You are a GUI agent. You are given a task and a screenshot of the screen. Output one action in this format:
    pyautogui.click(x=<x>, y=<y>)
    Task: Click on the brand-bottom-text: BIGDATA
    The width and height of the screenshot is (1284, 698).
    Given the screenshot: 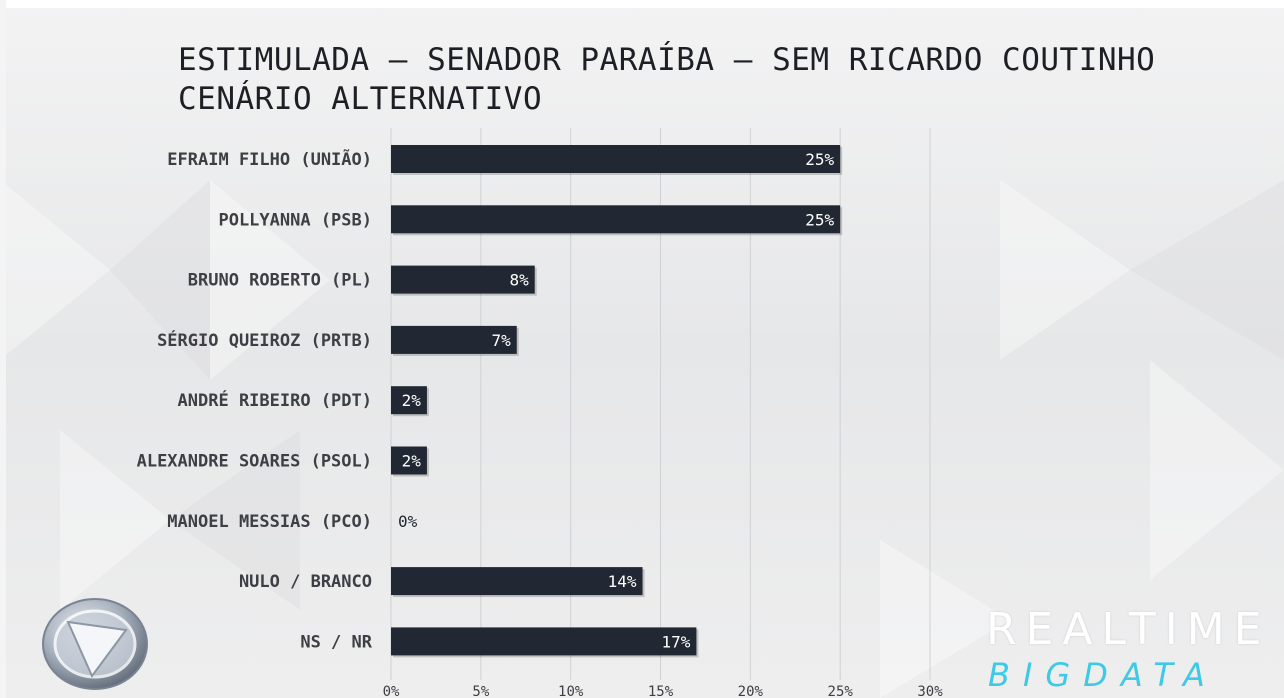 What is the action you would take?
    pyautogui.click(x=1103, y=675)
    